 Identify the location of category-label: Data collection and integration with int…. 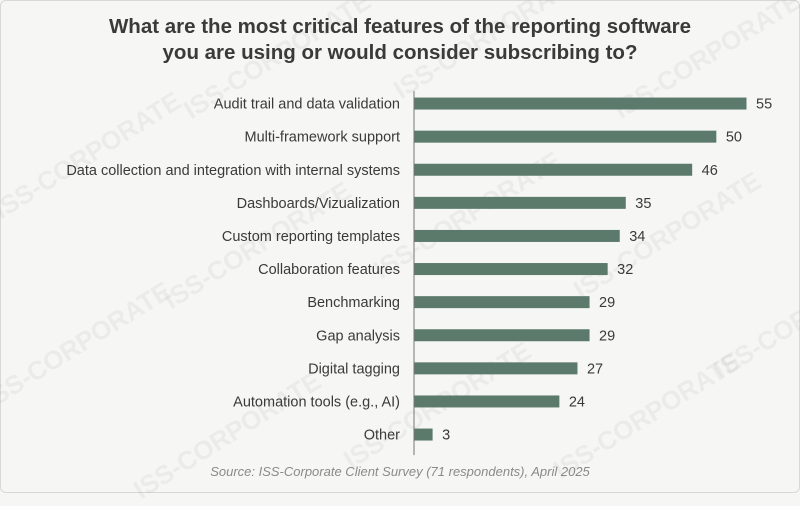
(233, 171).